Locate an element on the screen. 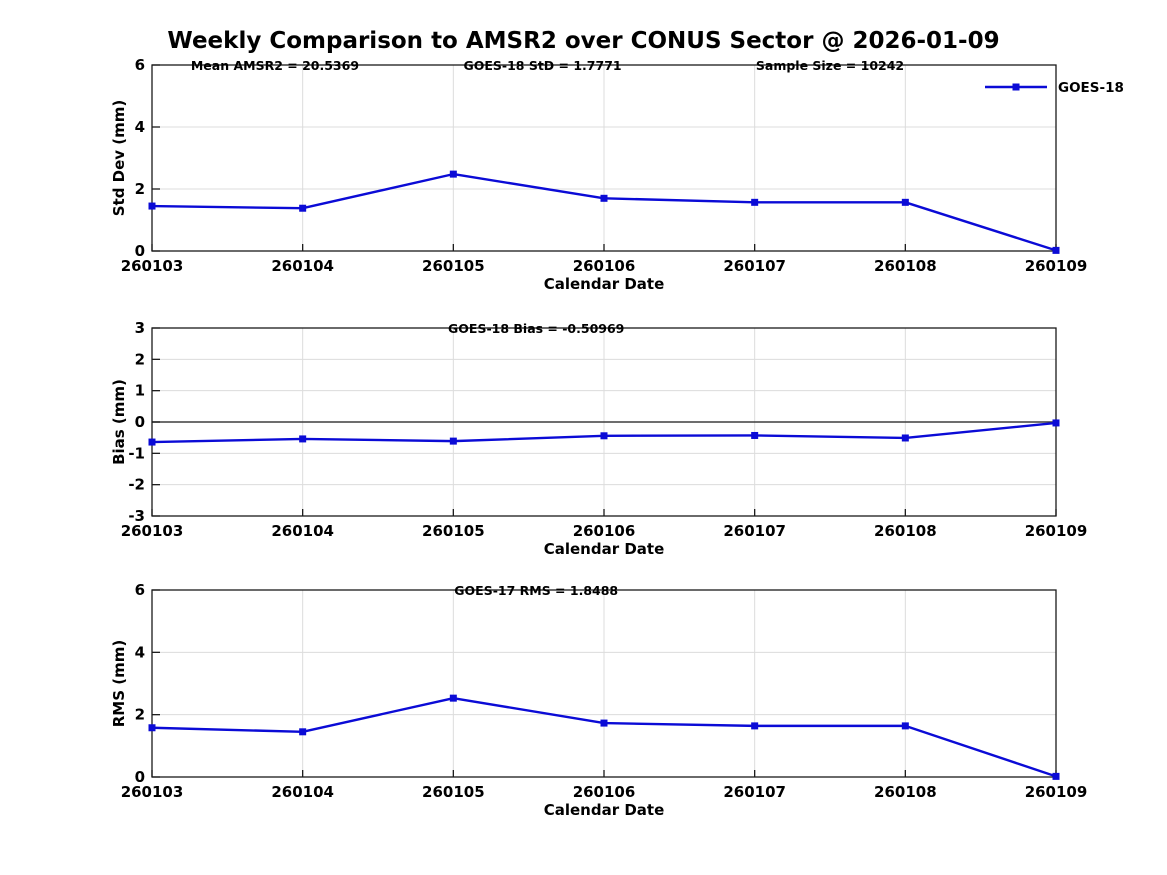 This screenshot has height=875, width=1167. annotation-label: GOES-18 Bias = -0.50969 is located at coordinates (536, 328).